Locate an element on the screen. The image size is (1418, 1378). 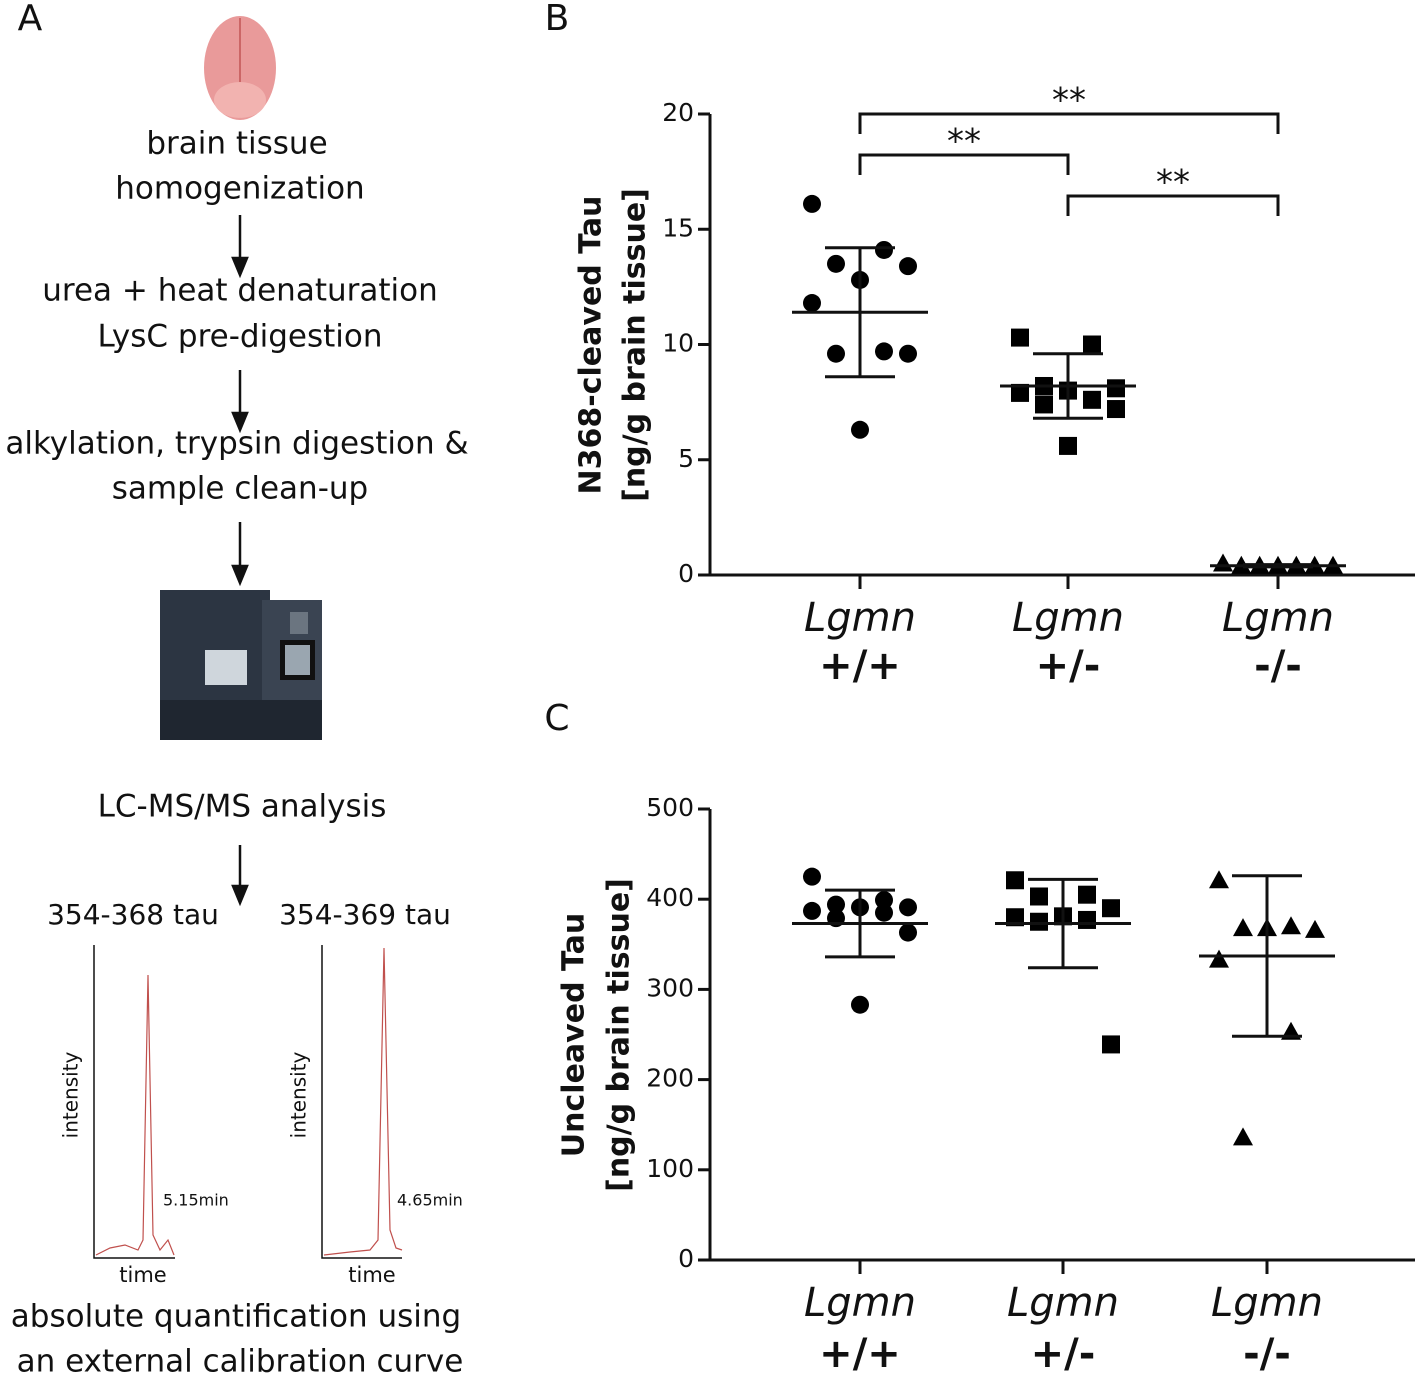
step-text: alkylation, trypsin digestion & is located at coordinates (236, 444).